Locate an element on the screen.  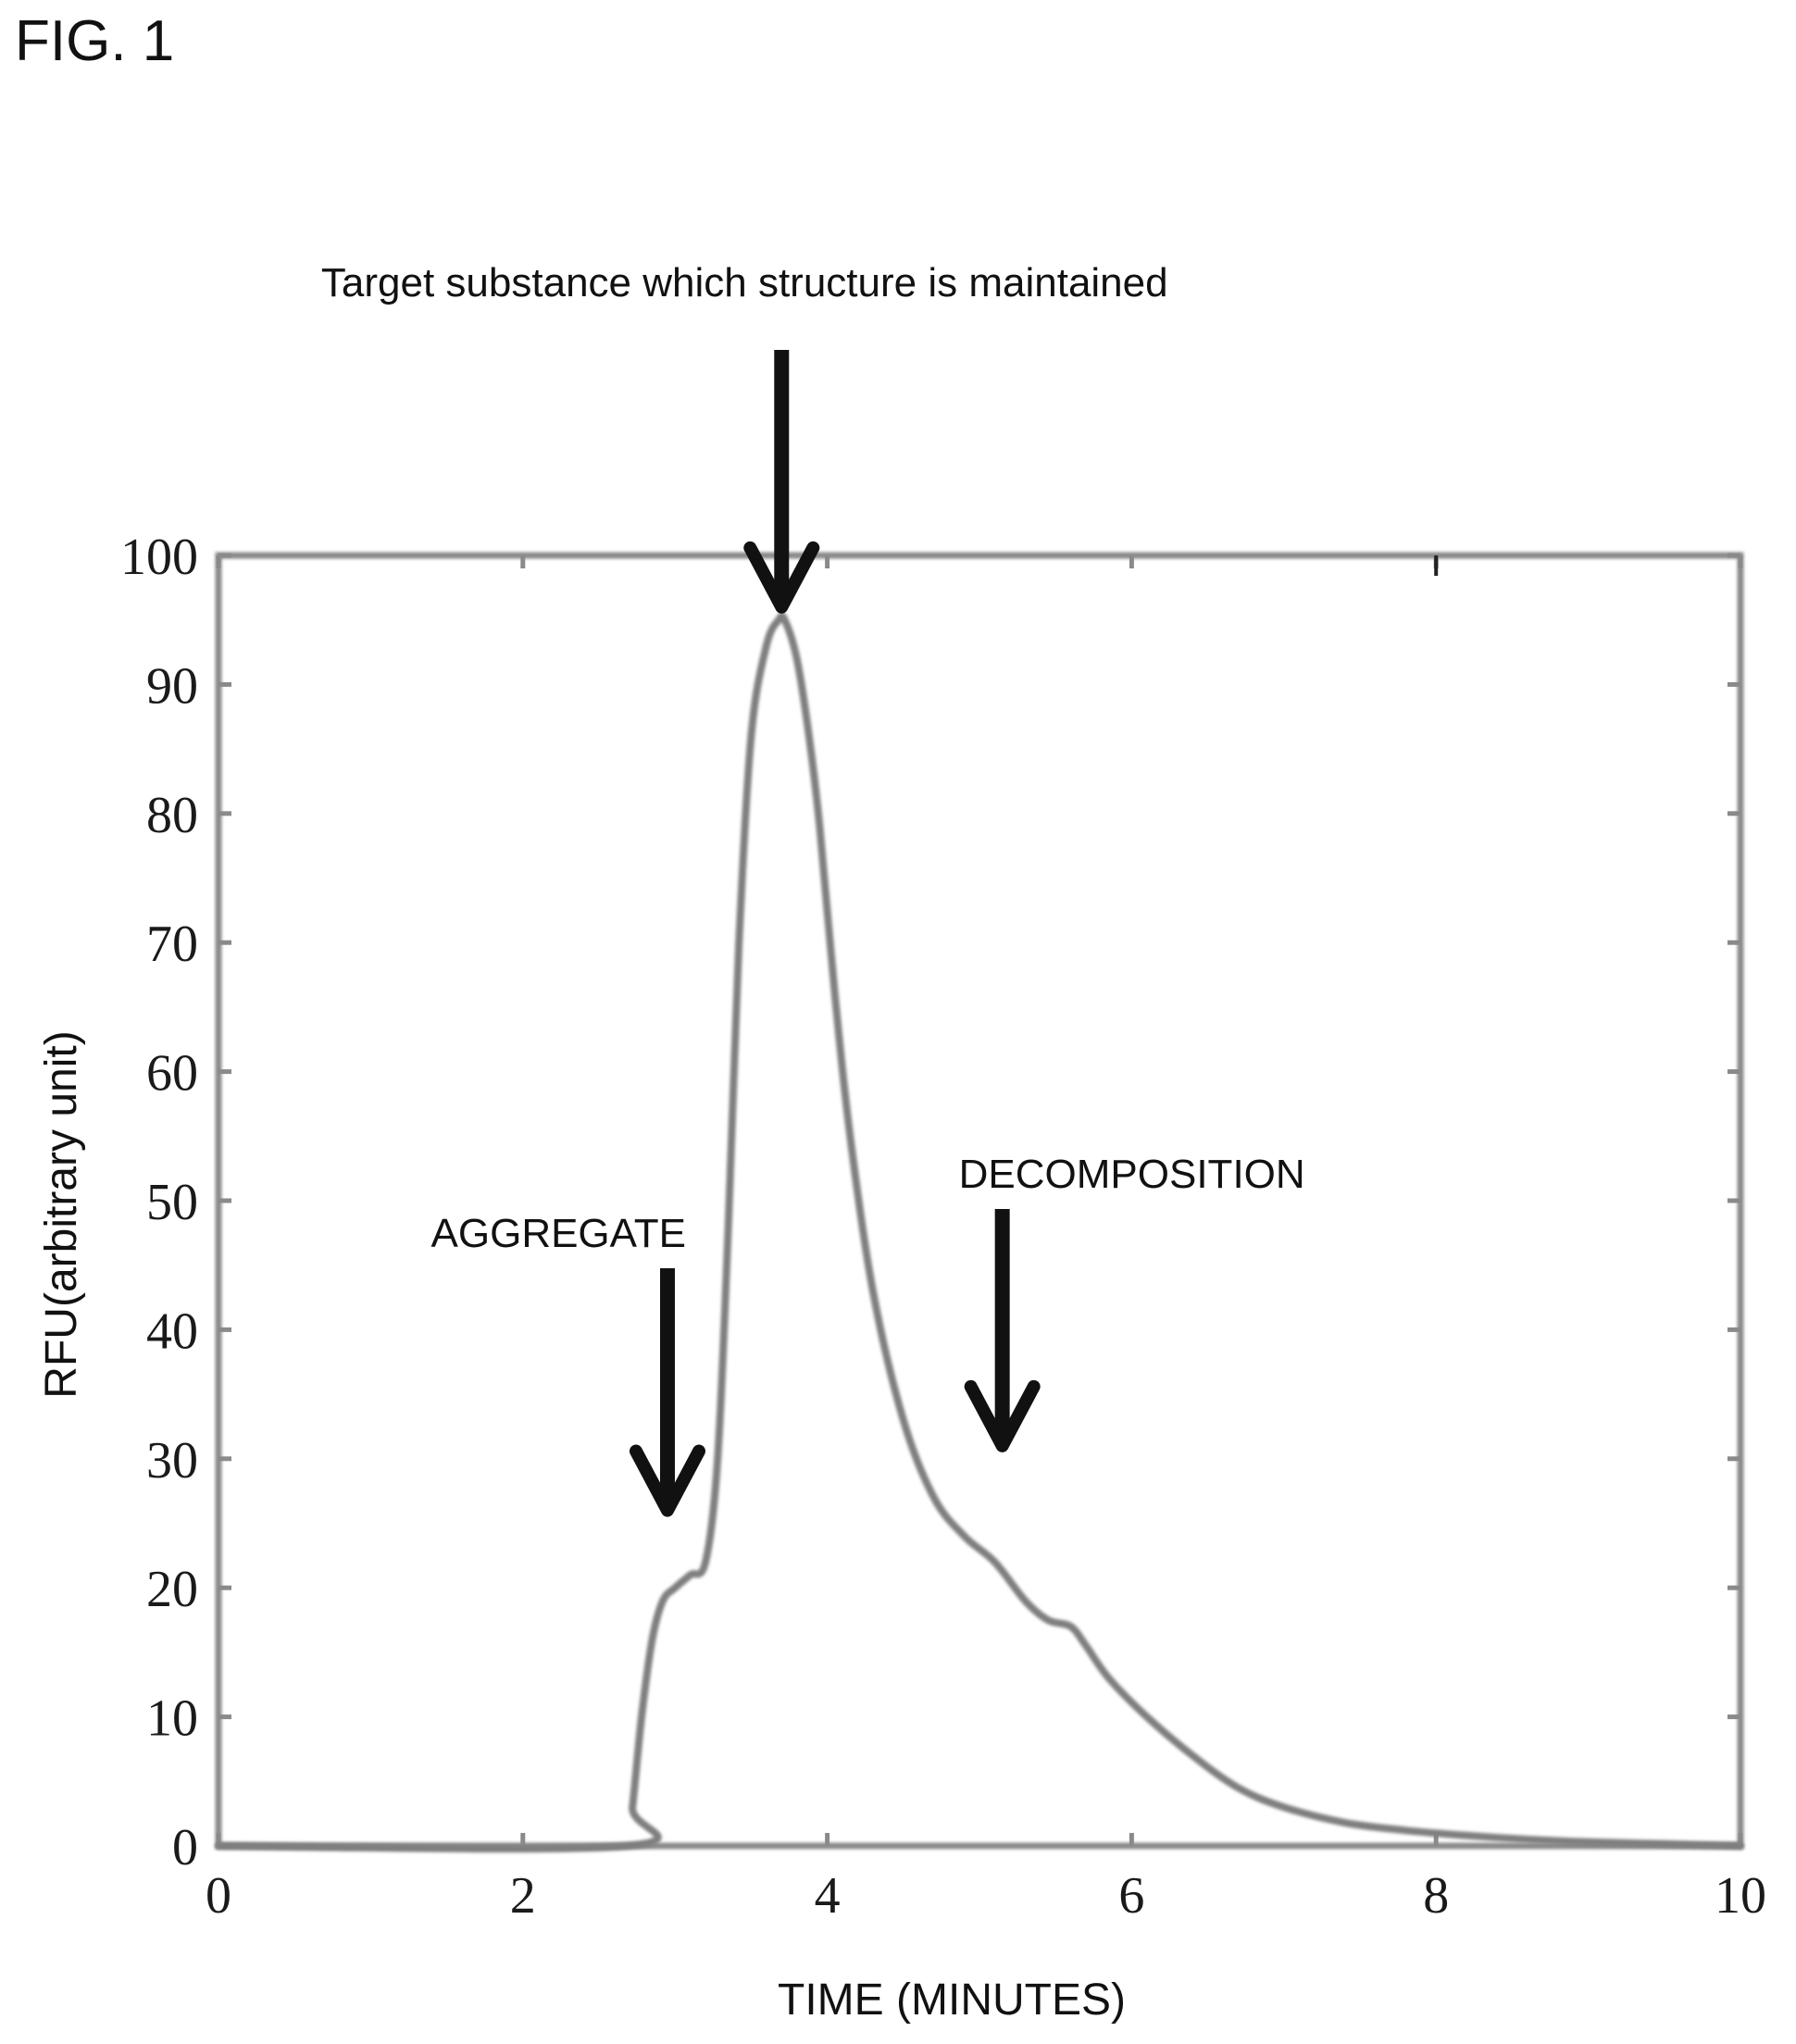
y-tick-label: 70 is located at coordinates (172, 944).